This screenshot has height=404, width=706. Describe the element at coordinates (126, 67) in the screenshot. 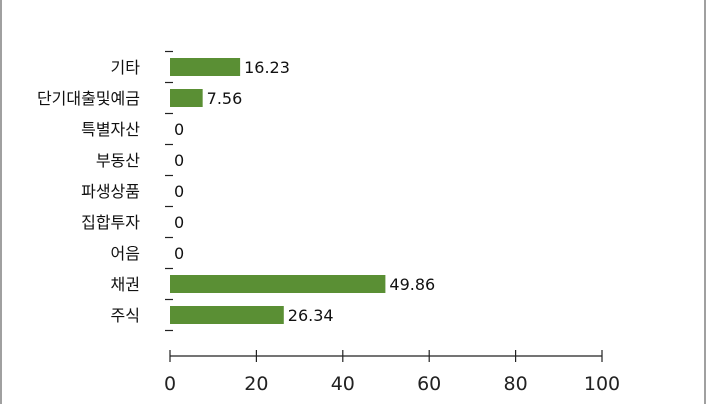

I see `category-label: 기타` at that location.